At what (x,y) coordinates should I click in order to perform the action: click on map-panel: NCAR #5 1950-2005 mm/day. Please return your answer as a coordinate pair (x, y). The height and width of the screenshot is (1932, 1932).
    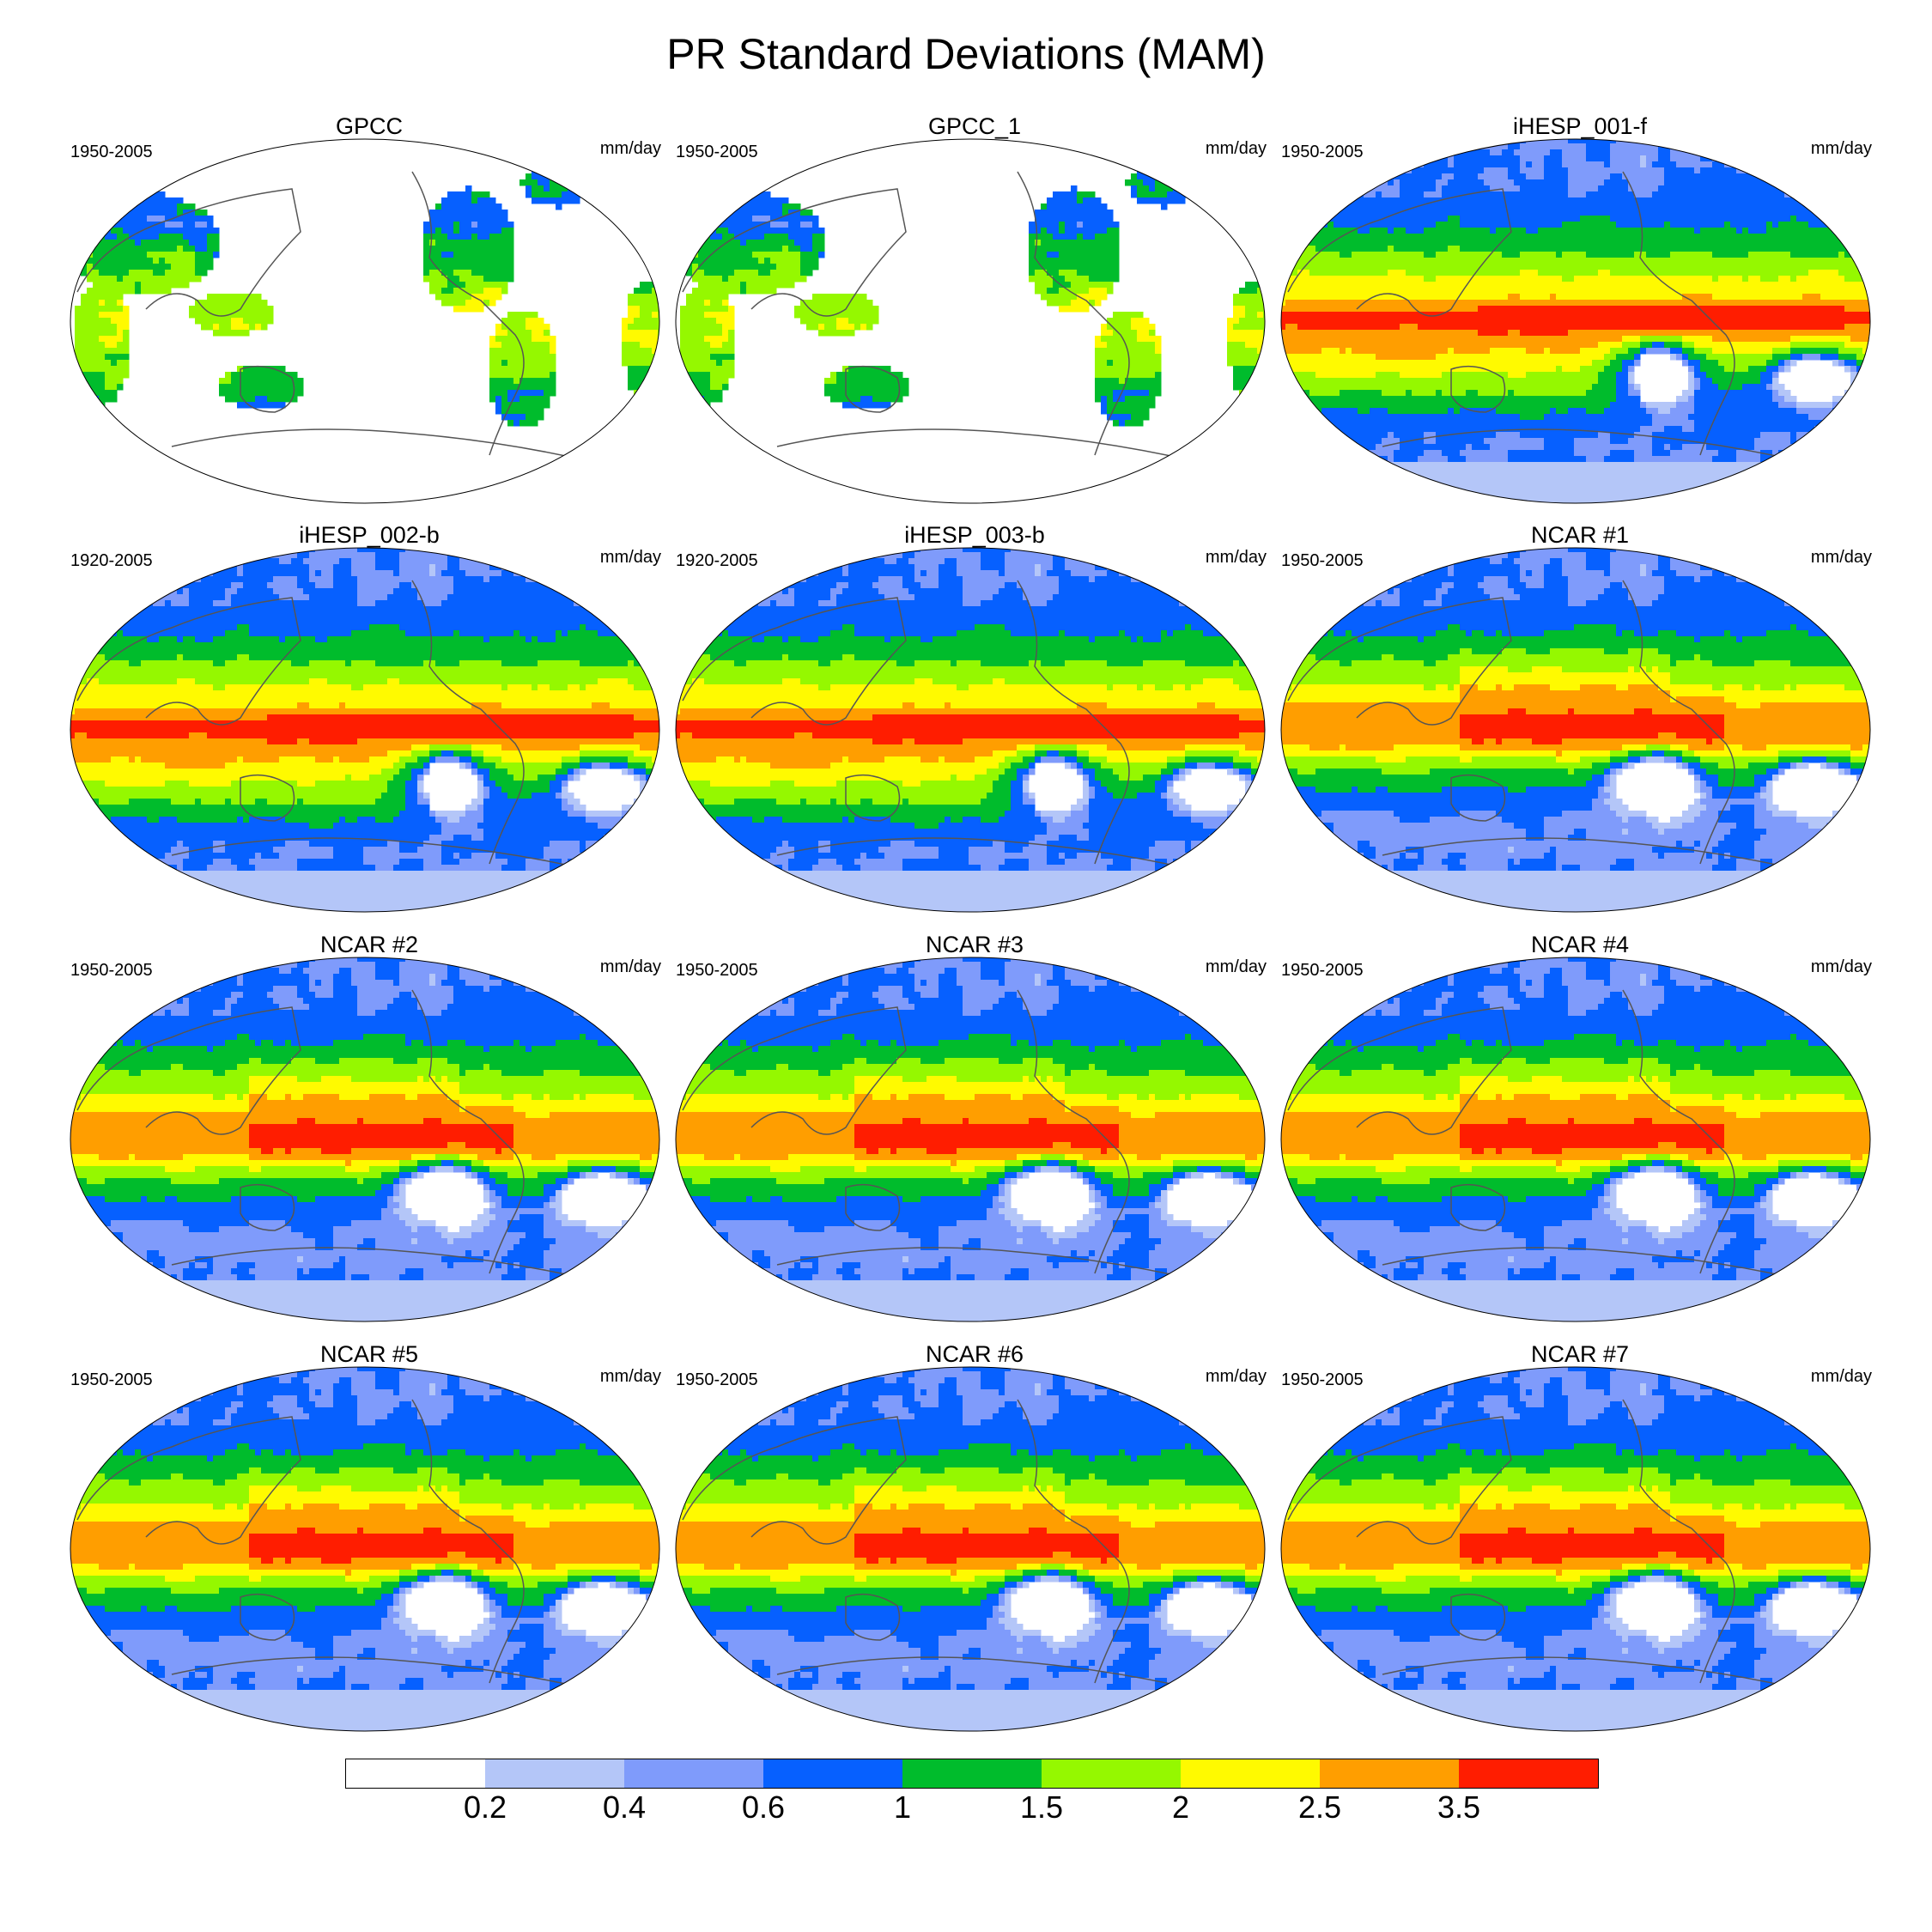
    Looking at the image, I should click on (369, 1543).